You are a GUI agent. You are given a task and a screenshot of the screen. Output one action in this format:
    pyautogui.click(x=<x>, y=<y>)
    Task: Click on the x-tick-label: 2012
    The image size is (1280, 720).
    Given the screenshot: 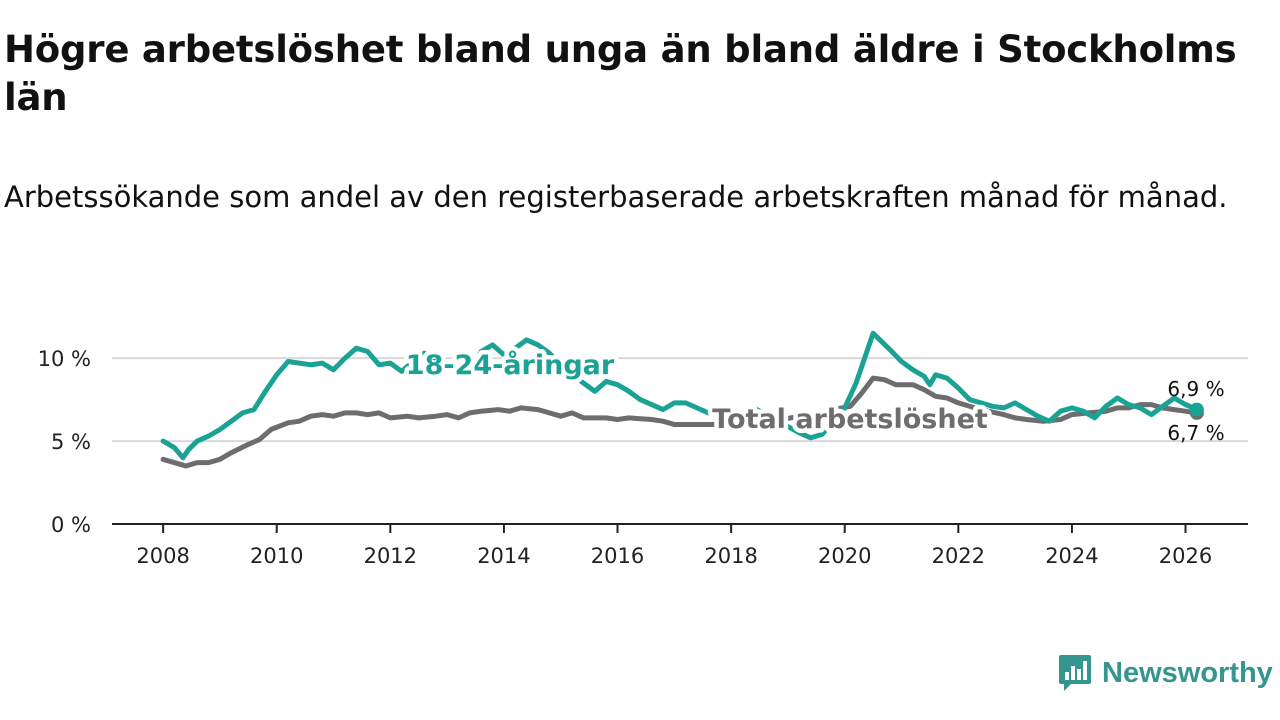 What is the action you would take?
    pyautogui.click(x=390, y=556)
    